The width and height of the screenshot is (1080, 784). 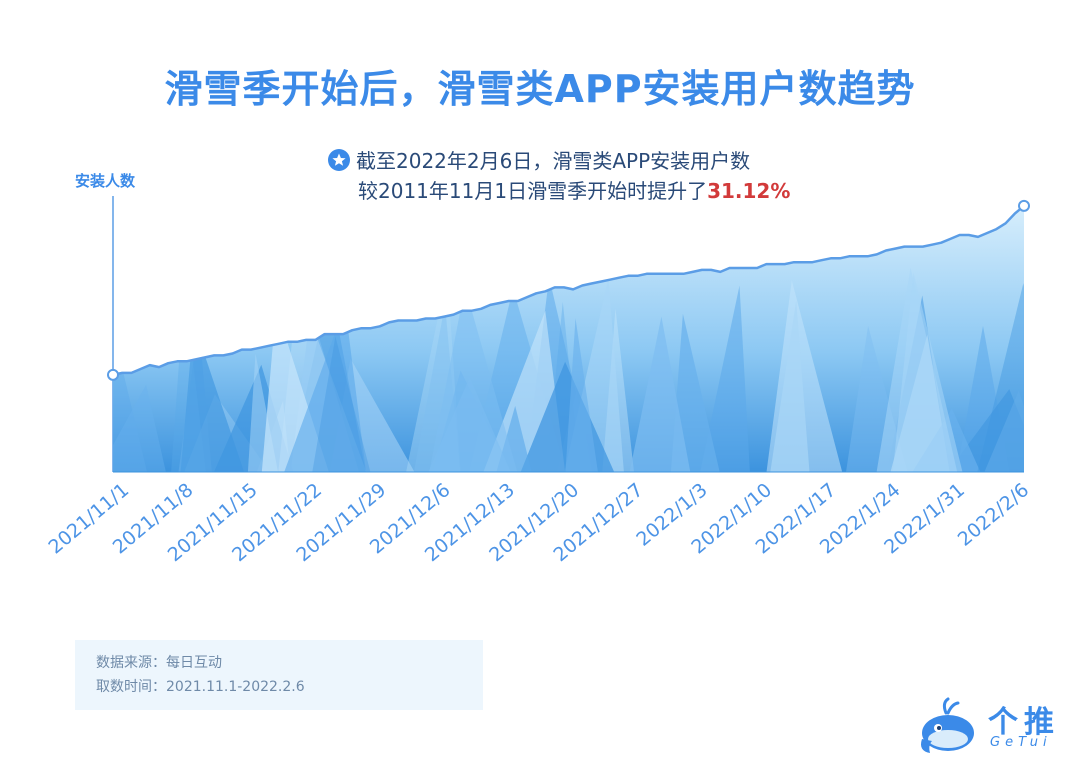 I want to click on getui-logo: 个推 GeTui, so click(x=993, y=726).